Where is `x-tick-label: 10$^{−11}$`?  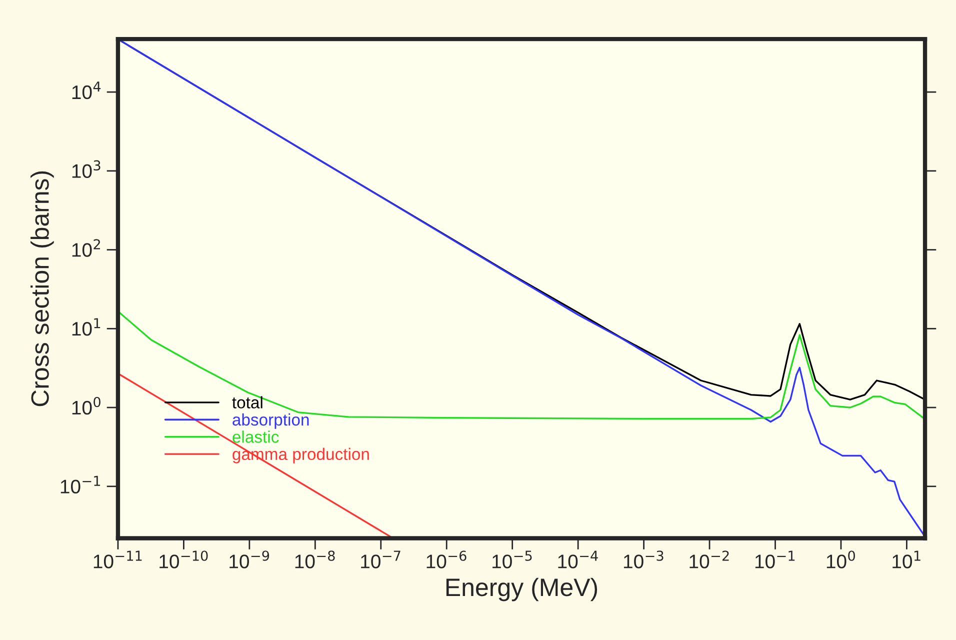
x-tick-label: 10$^{−11}$ is located at coordinates (118, 559).